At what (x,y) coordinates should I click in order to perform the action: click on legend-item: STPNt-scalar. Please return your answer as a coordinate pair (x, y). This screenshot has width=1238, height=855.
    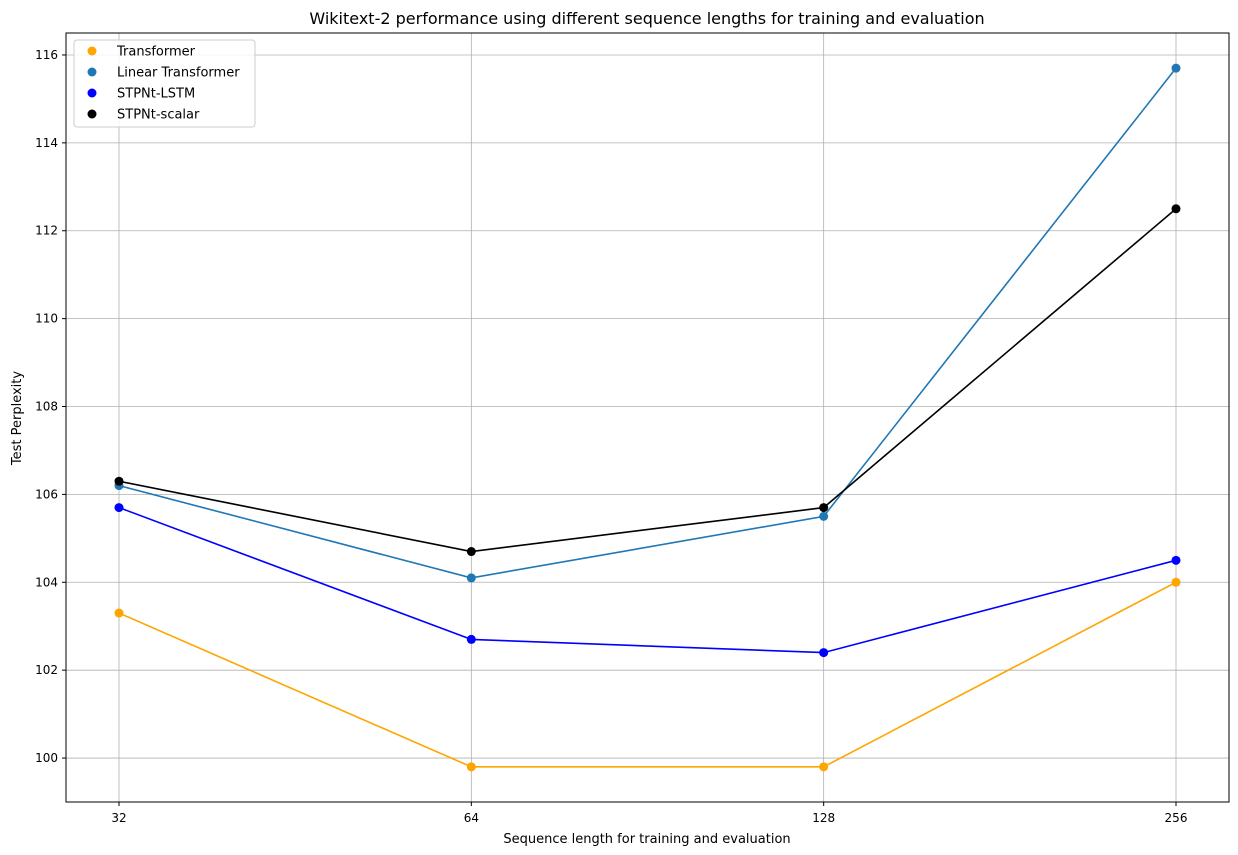
    Looking at the image, I should click on (143, 115).